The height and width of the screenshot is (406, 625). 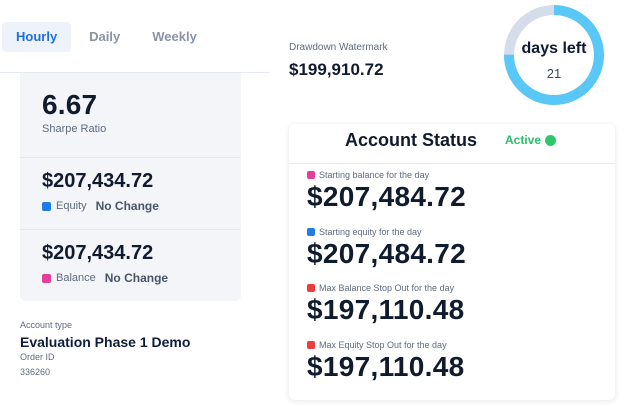 What do you see at coordinates (387, 288) in the screenshot?
I see `max-balance-stop-label: Max Balance Stop Out for the day` at bounding box center [387, 288].